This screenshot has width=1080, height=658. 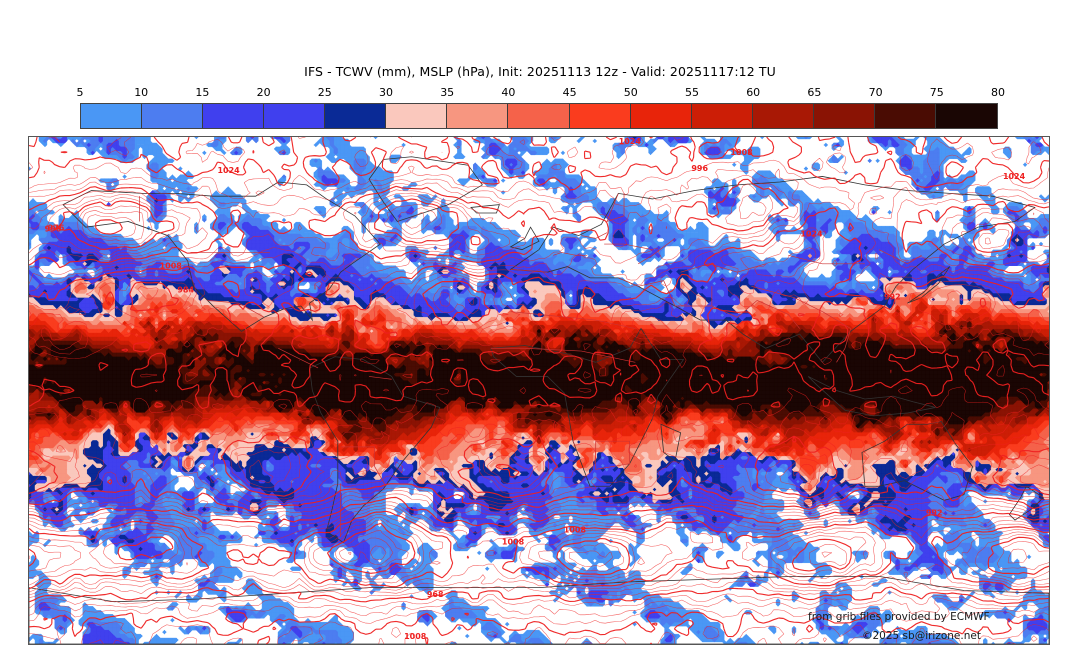 What do you see at coordinates (575, 529) in the screenshot?
I see `isobar-label-1008-8: 1008` at bounding box center [575, 529].